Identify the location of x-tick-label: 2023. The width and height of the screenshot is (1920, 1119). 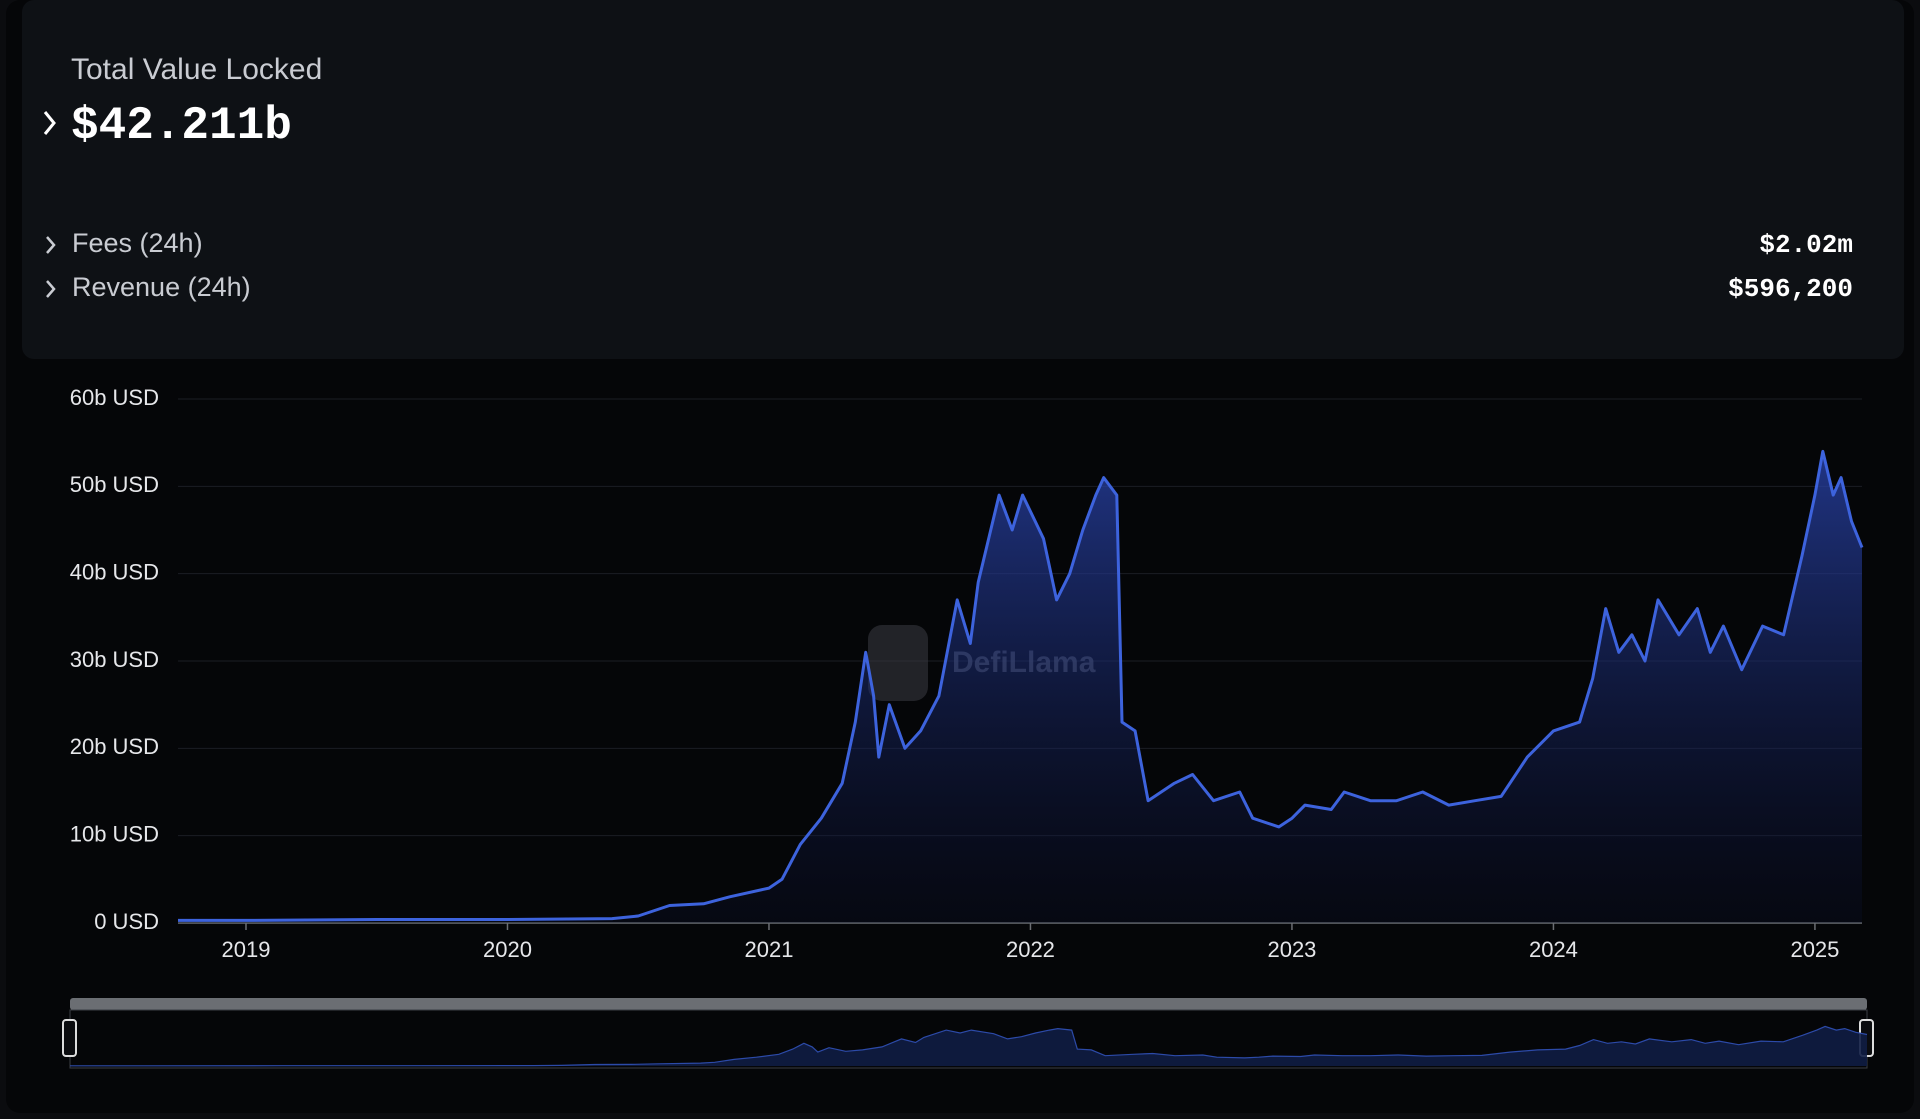
(1291, 949).